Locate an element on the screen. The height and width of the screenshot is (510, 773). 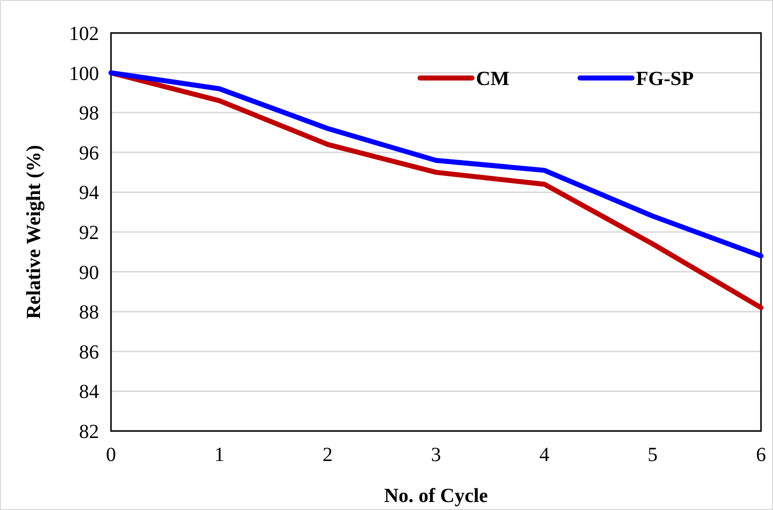
legend-label: CM is located at coordinates (493, 79).